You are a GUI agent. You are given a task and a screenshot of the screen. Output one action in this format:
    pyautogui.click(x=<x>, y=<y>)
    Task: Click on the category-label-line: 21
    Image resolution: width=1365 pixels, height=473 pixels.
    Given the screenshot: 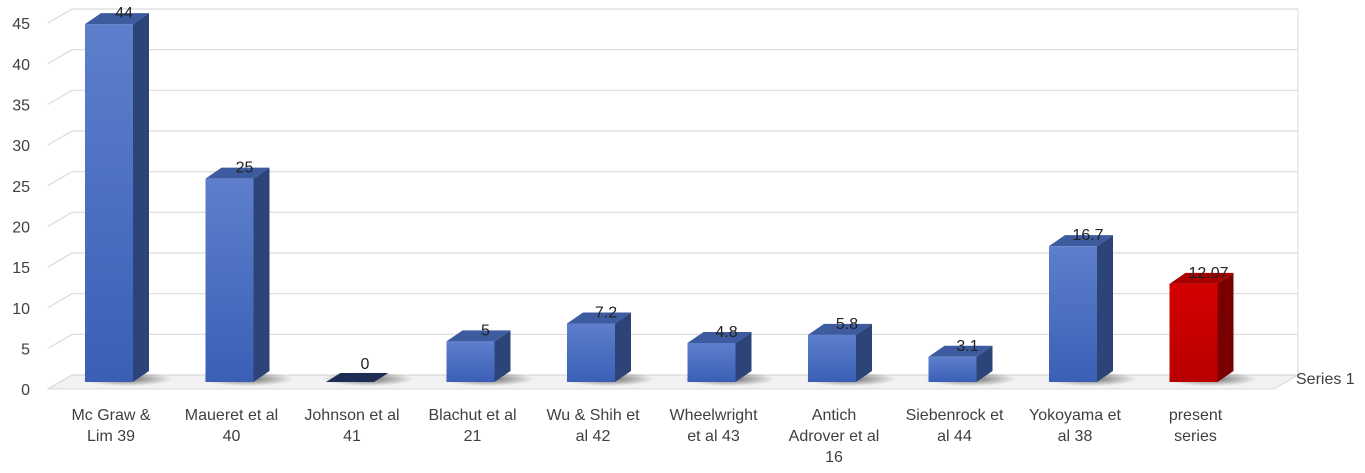 What is the action you would take?
    pyautogui.click(x=473, y=436)
    